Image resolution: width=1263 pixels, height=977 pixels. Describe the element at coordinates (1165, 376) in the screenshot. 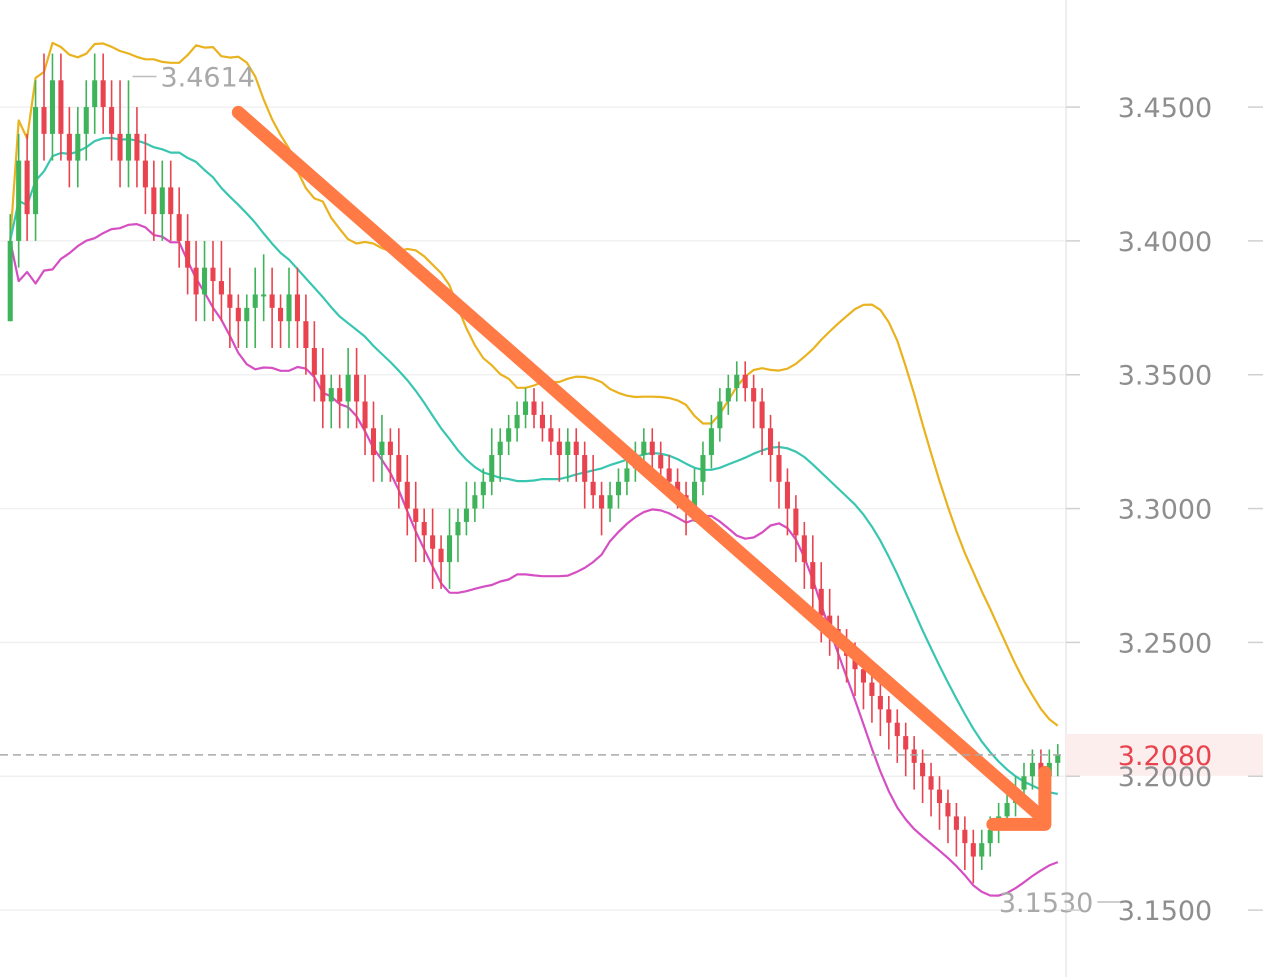

I see `y-tick-label: 3.3500` at that location.